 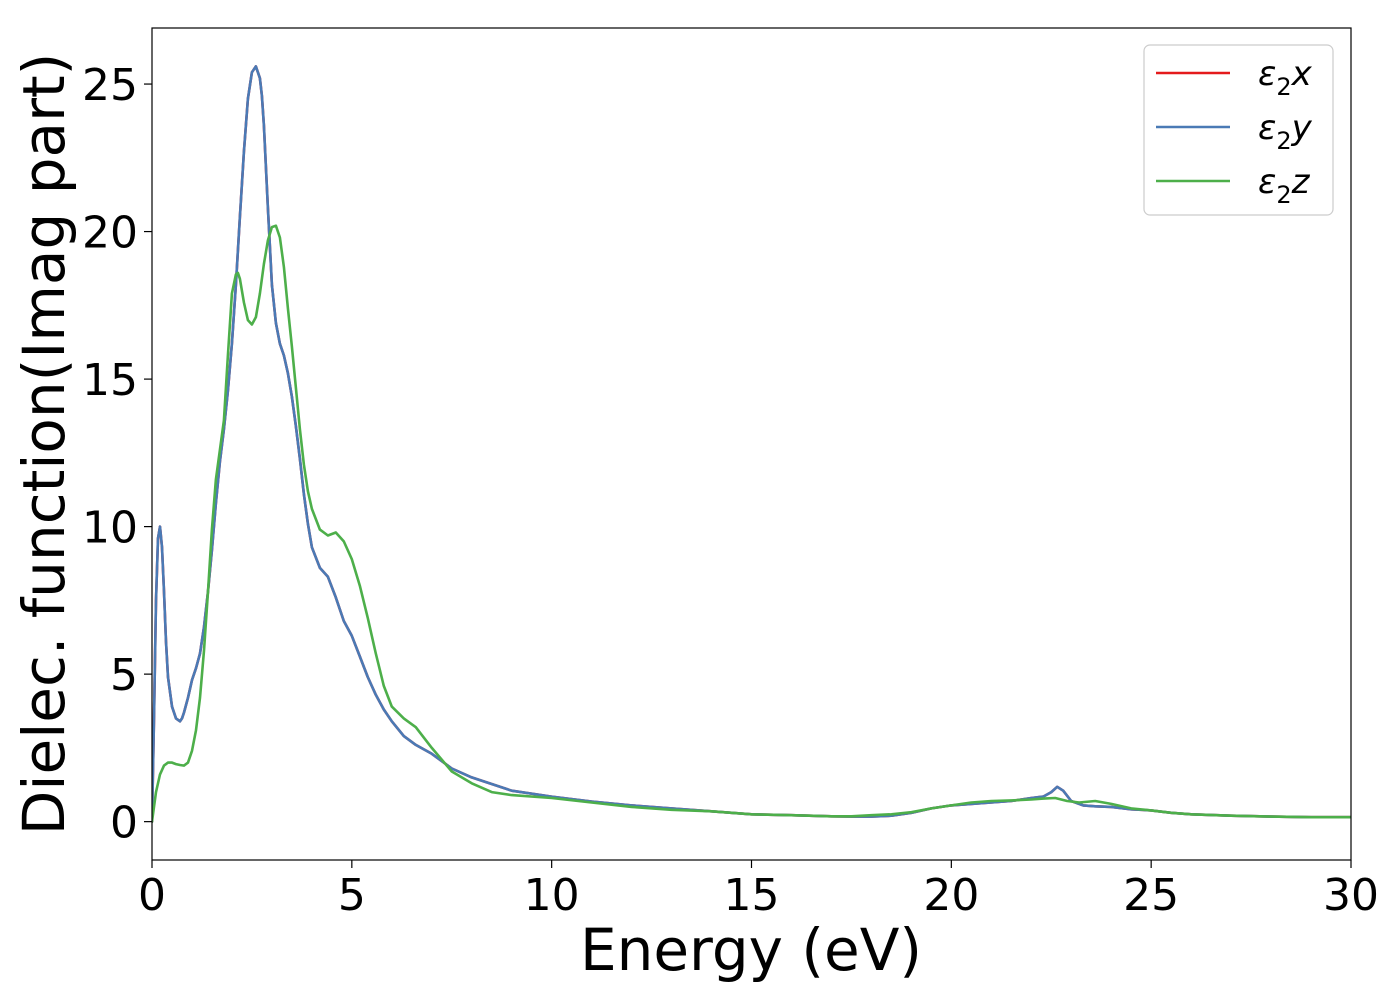 What do you see at coordinates (1351, 895) in the screenshot?
I see `x-tick-label: 30` at bounding box center [1351, 895].